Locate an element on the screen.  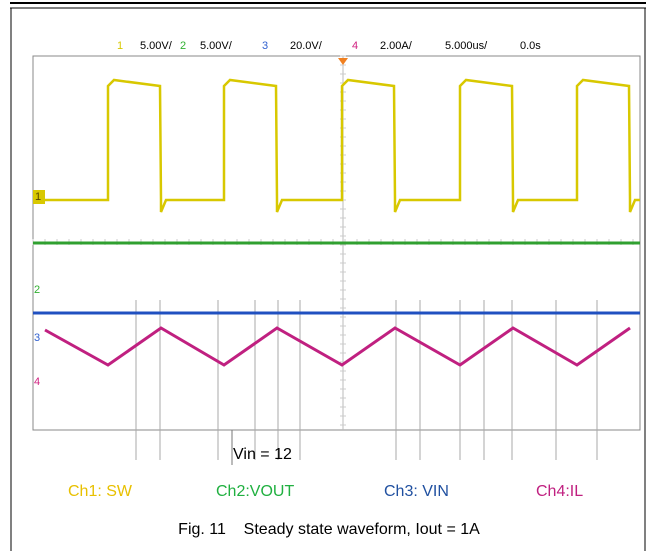
legend-entry: Ch1: SW is located at coordinates (100, 491).